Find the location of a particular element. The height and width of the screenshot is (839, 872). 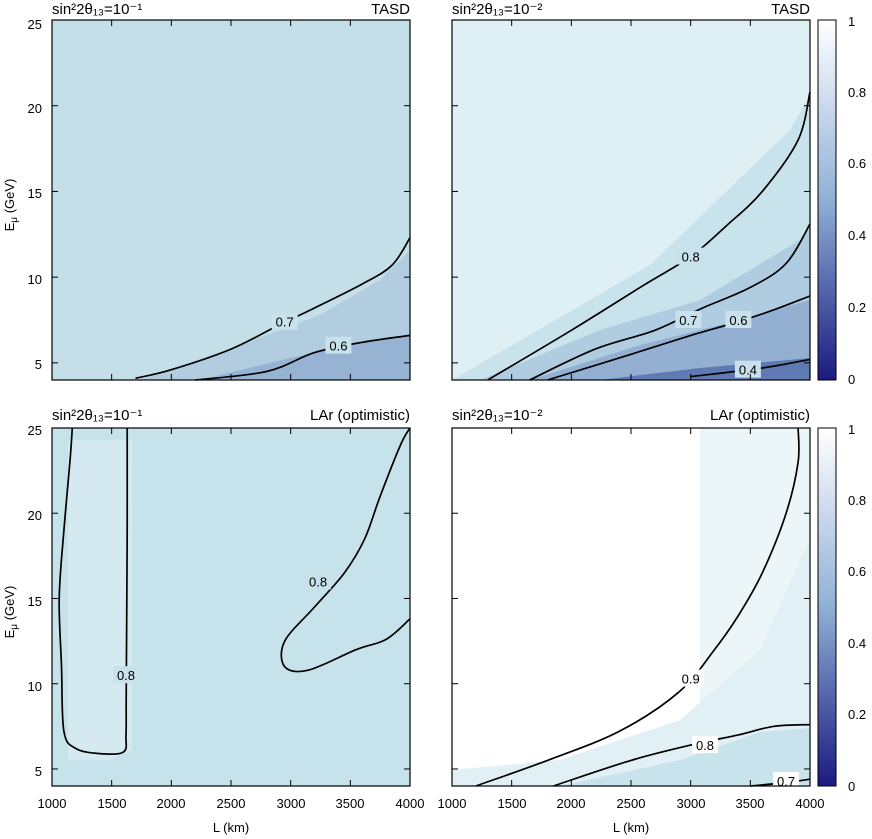

contour-lines: 0.8 0.7 0.6 0.4 is located at coordinates (649, 236).